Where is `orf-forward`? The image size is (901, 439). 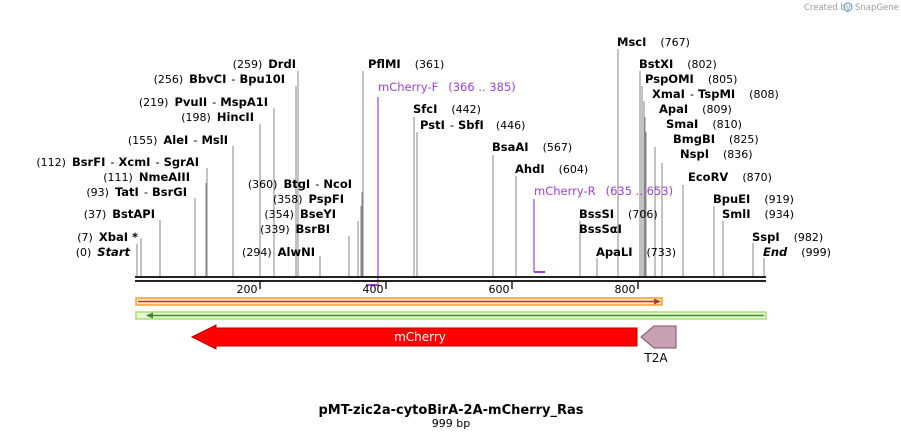
orf-forward is located at coordinates (399, 301).